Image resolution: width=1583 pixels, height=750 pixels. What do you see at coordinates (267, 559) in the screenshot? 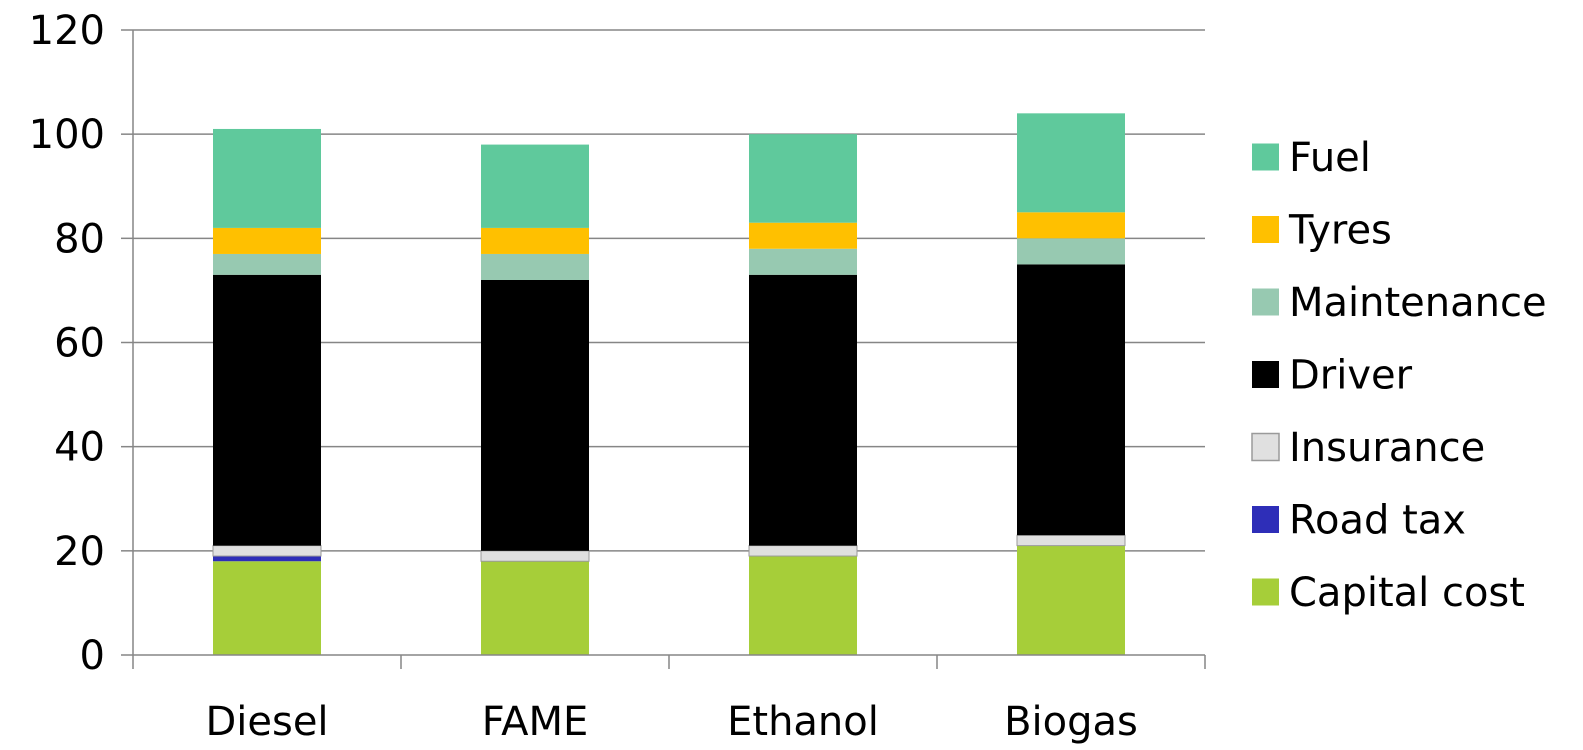
I see `bar-segment-road-tax` at bounding box center [267, 559].